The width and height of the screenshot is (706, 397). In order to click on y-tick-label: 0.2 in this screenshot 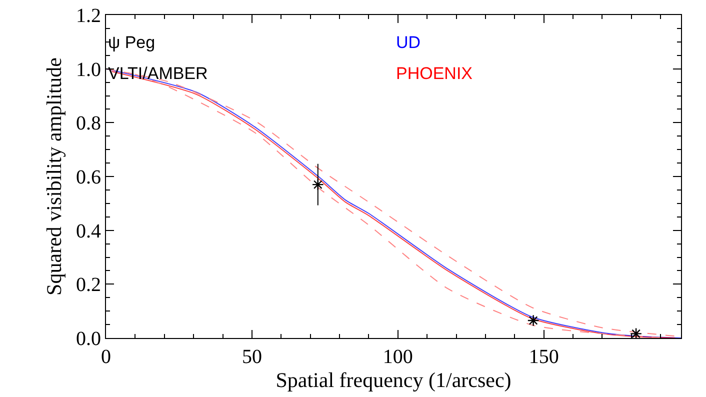, I will do `click(88, 285)`.